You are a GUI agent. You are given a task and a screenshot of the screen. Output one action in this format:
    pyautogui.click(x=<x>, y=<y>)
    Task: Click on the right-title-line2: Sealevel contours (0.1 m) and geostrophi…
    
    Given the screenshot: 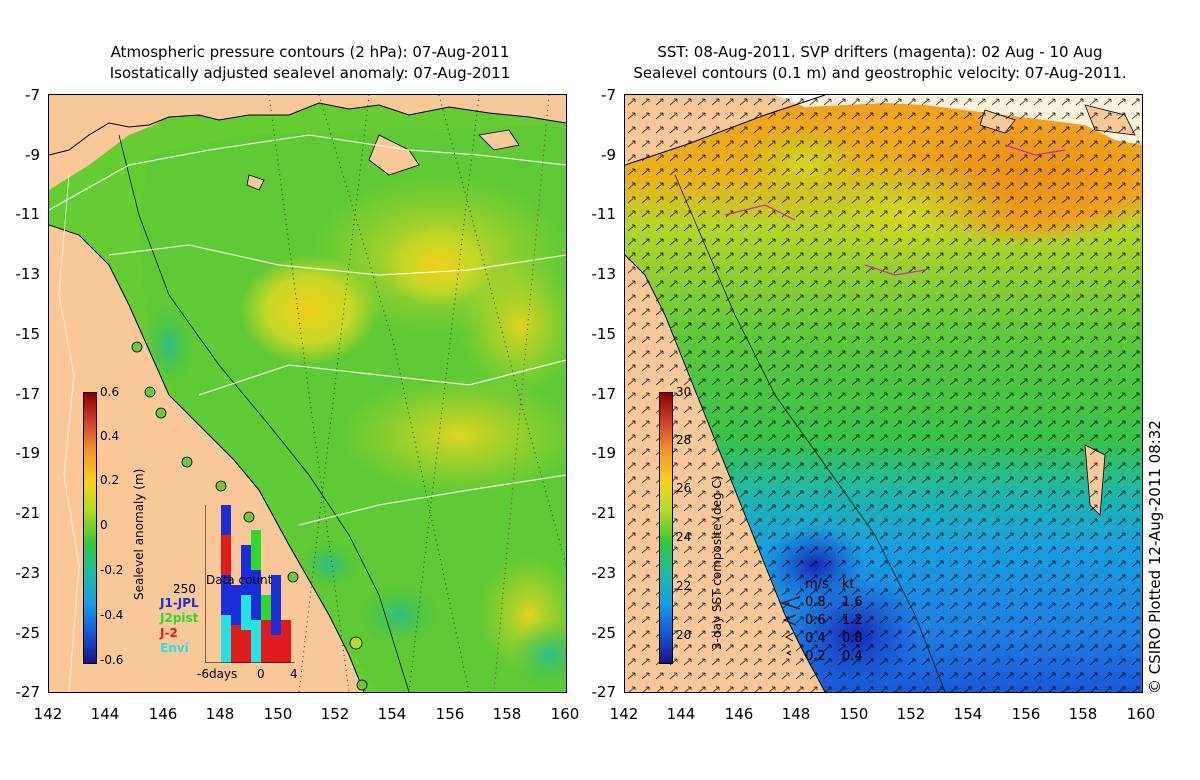 What is the action you would take?
    pyautogui.click(x=880, y=73)
    